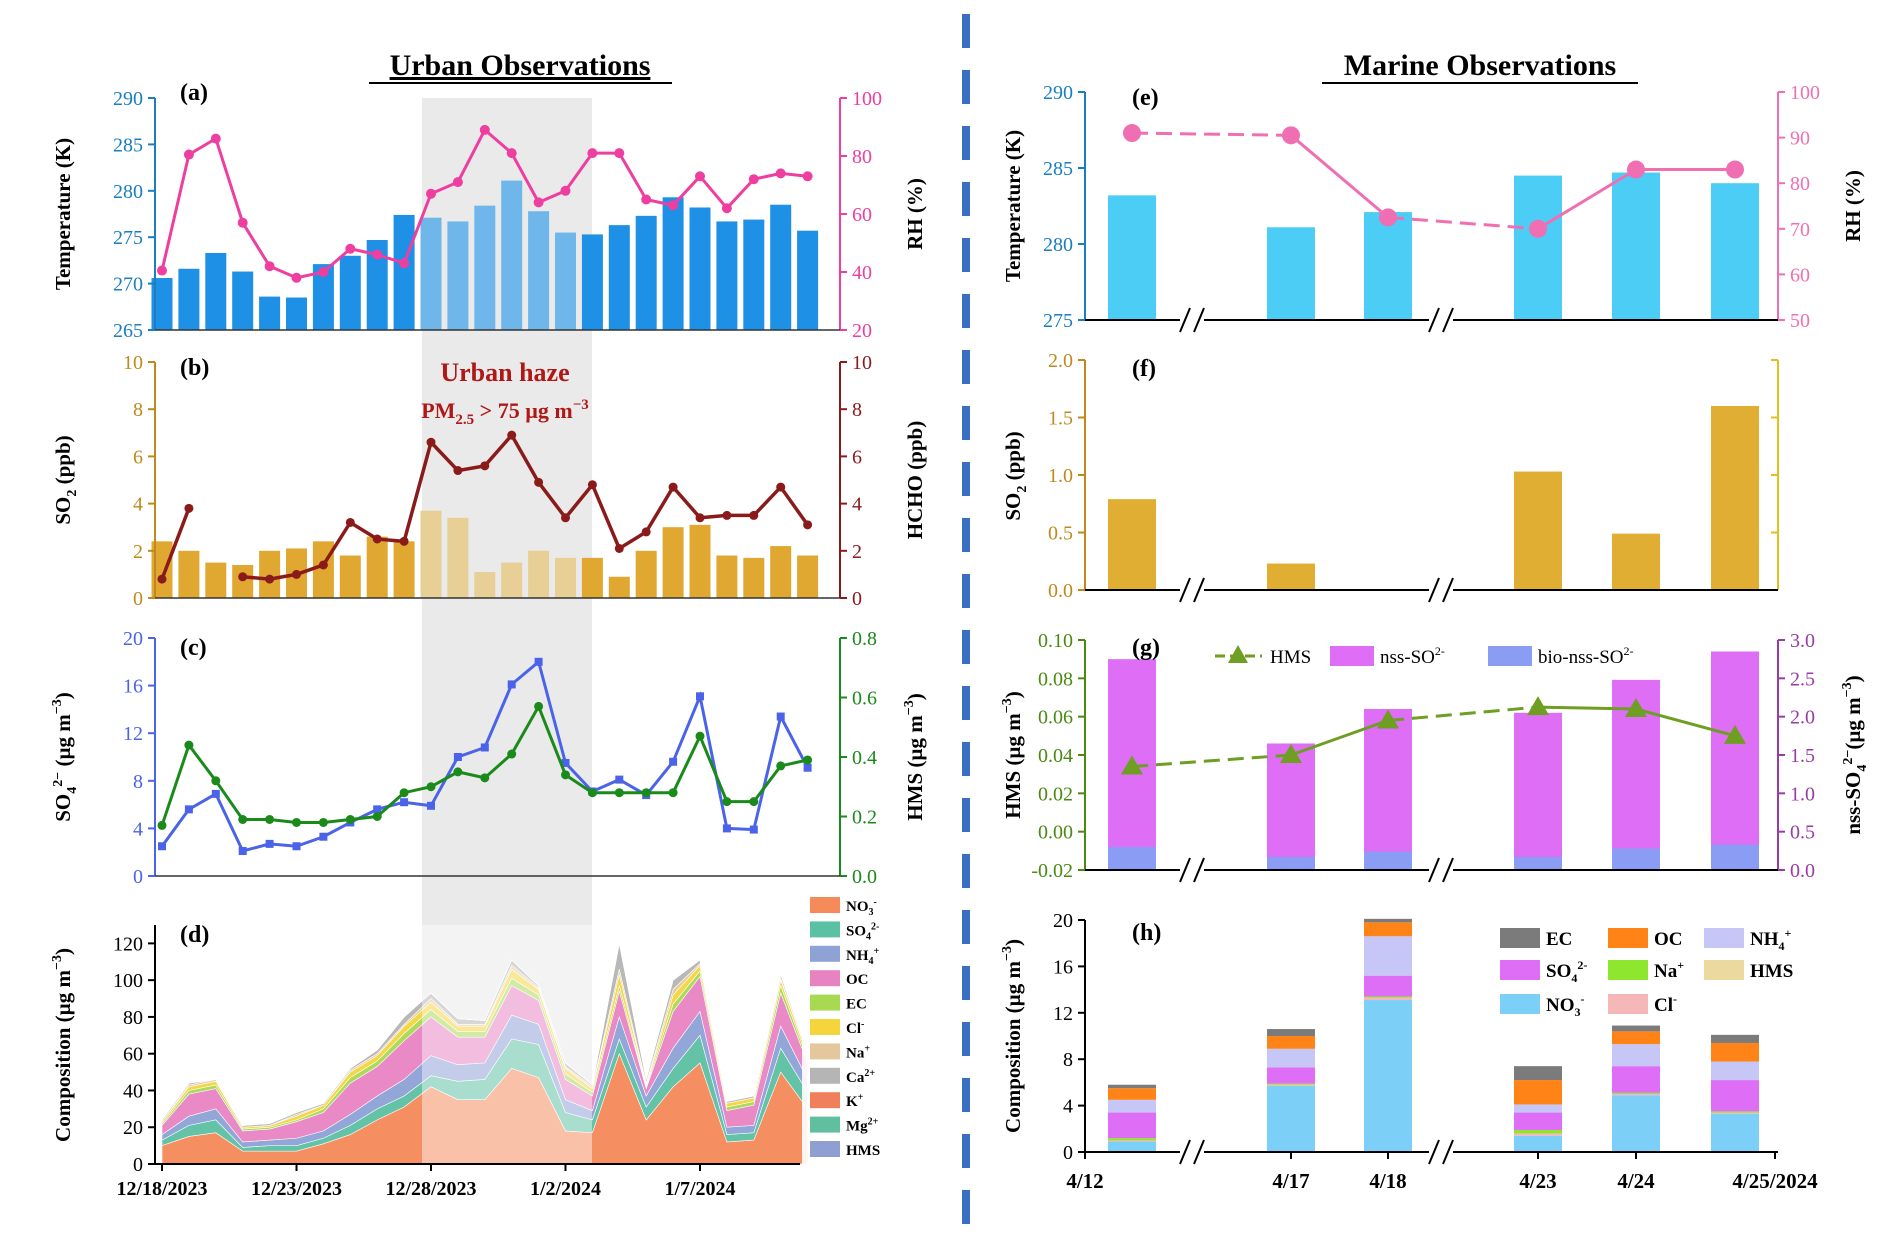  What do you see at coordinates (133, 687) in the screenshot?
I see `so4-y-tick-label: 16` at bounding box center [133, 687].